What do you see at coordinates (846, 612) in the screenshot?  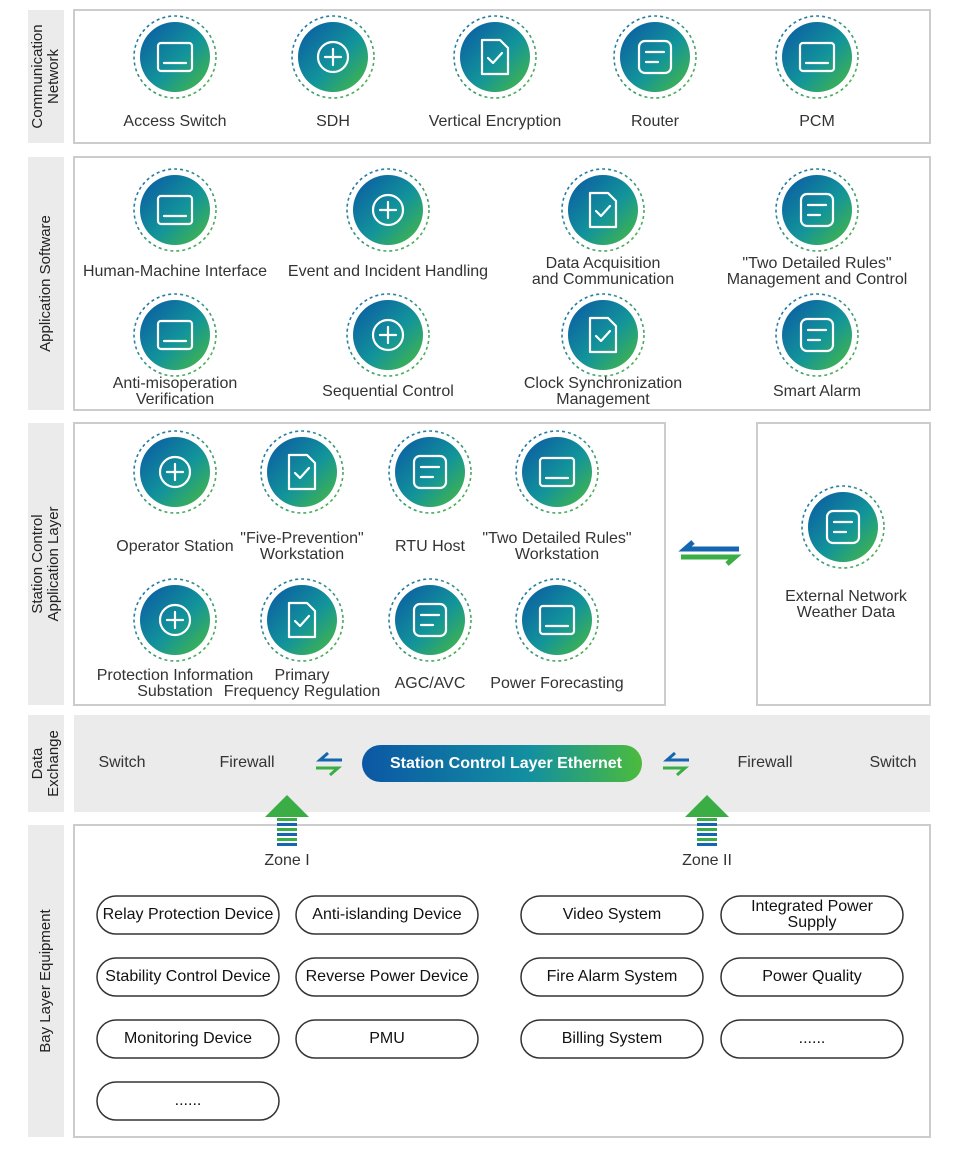 I see `item-label: Weather Data` at bounding box center [846, 612].